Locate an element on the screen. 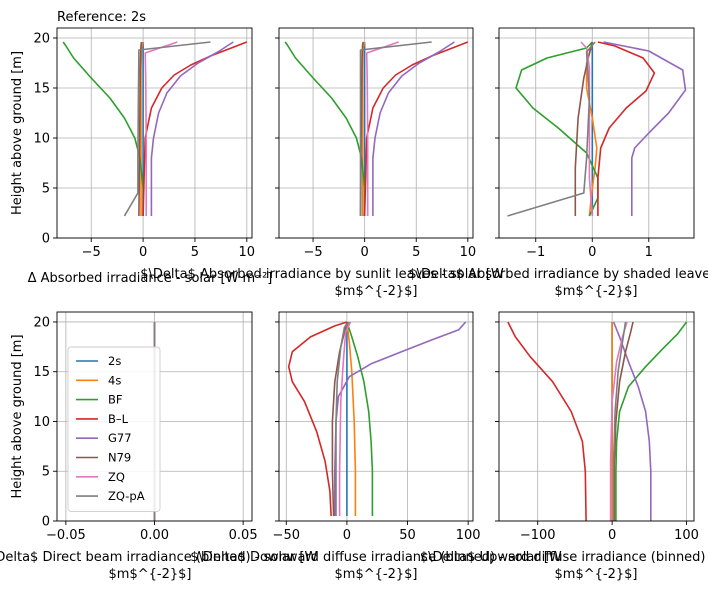 The image size is (708, 590). legend-label: G77 is located at coordinates (120, 438).